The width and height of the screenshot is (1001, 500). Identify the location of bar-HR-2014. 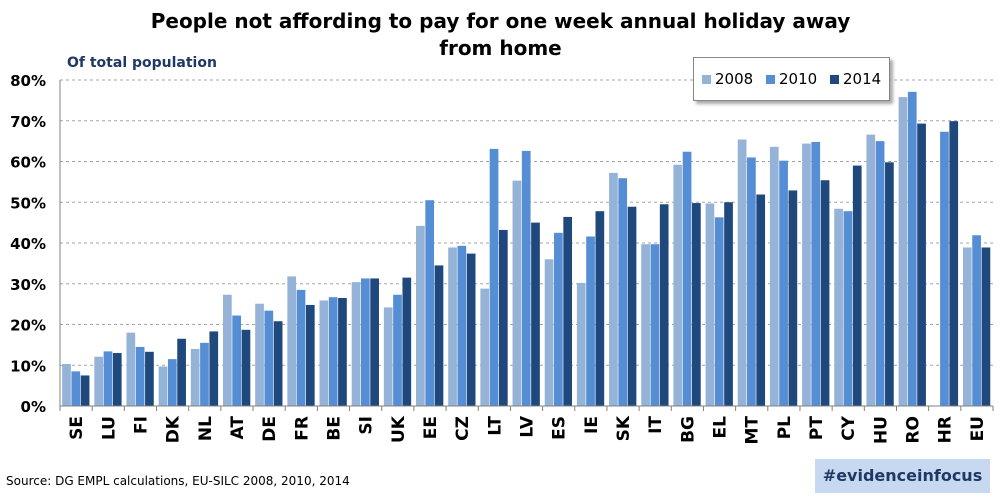
(954, 263).